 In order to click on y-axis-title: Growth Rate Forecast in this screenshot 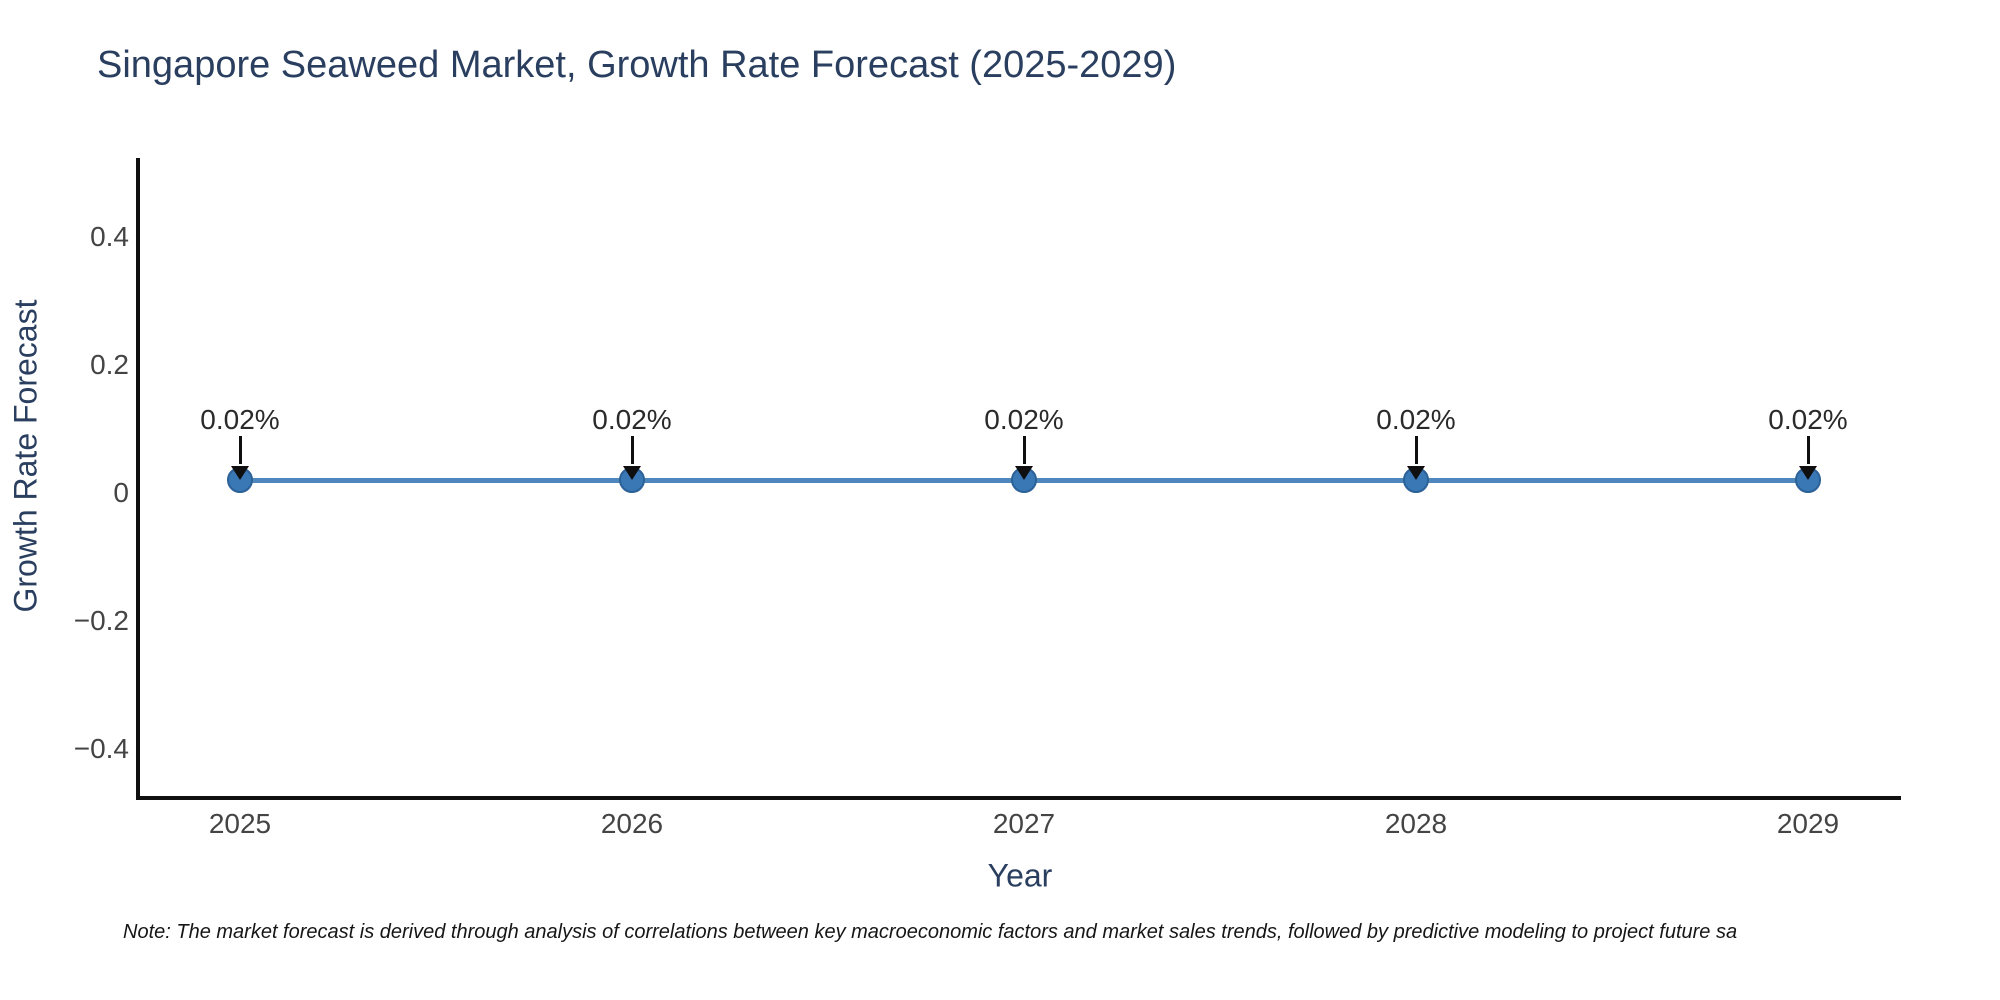, I will do `click(25, 456)`.